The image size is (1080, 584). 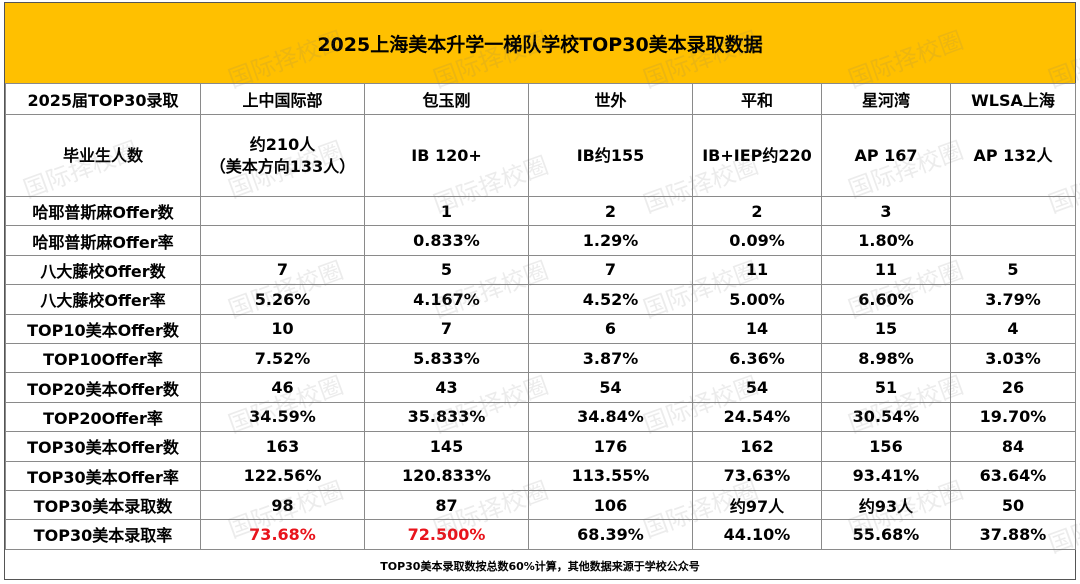 What do you see at coordinates (446, 387) in the screenshot?
I see `table-cell: 43` at bounding box center [446, 387].